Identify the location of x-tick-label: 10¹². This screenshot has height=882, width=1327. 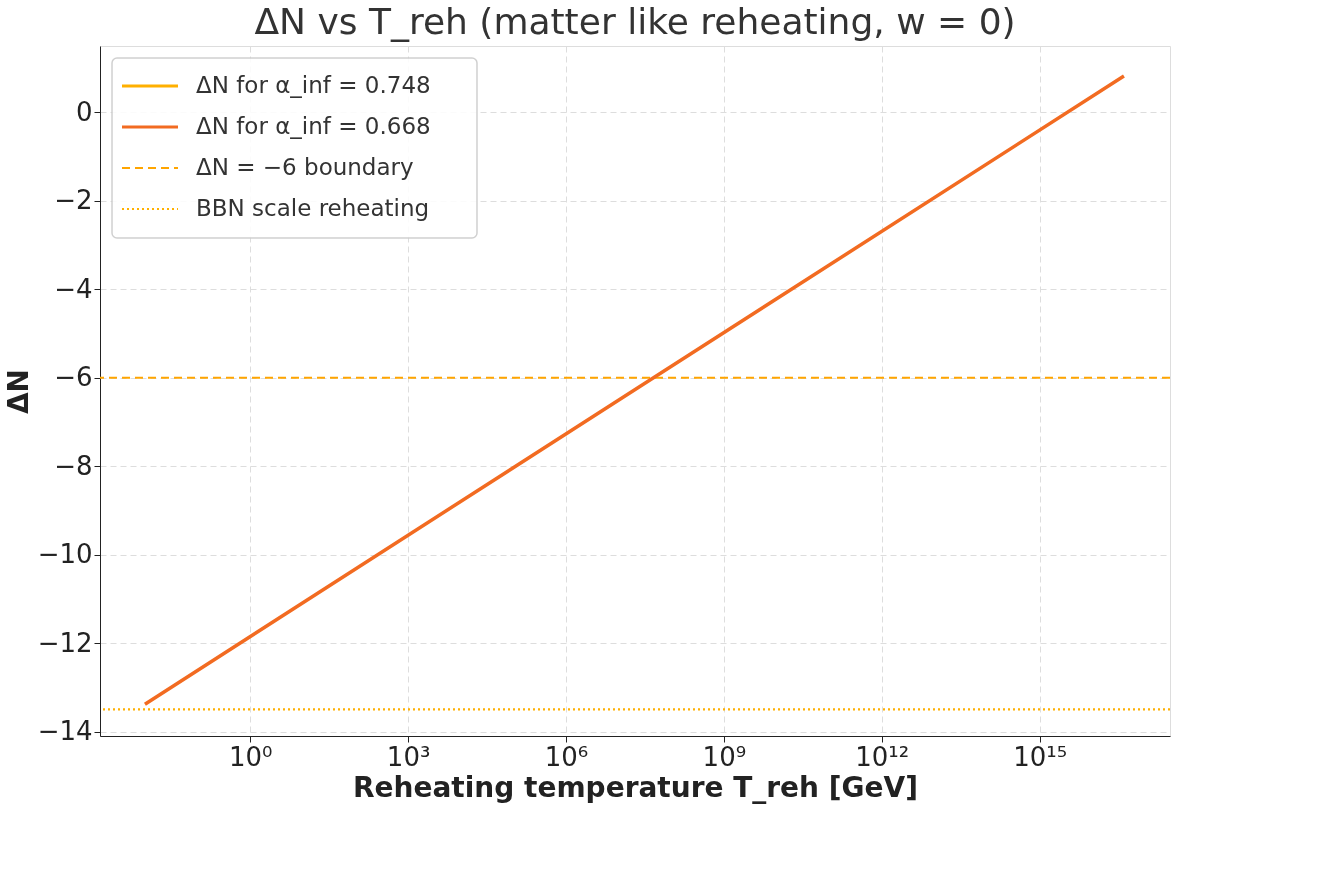
(882, 756).